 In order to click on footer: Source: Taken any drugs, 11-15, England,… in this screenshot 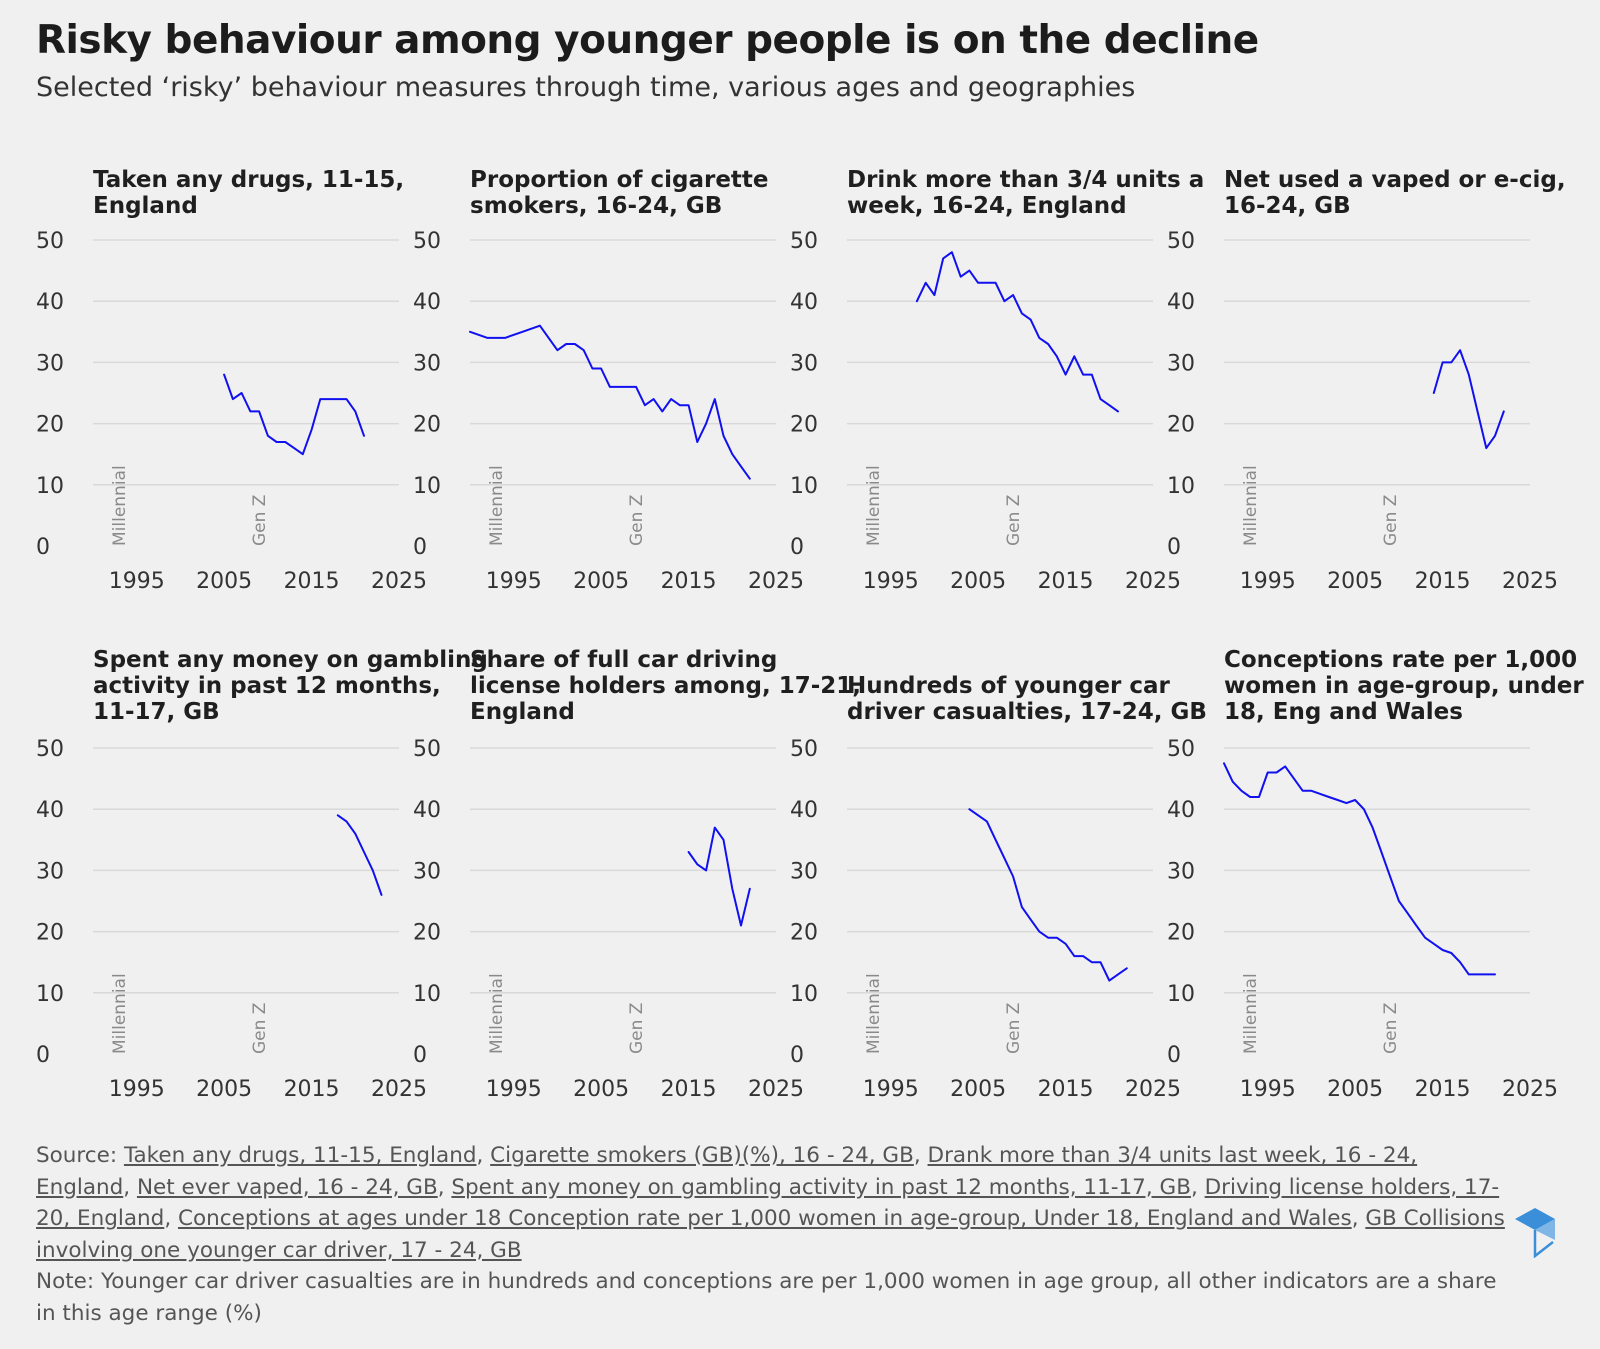, I will do `click(771, 1234)`.